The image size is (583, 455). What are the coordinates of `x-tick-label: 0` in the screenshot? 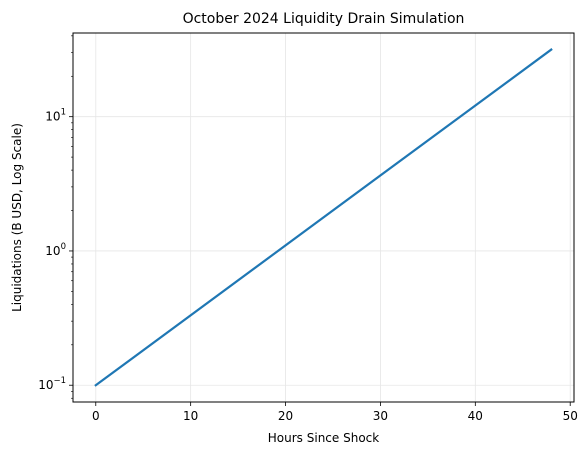 It's located at (96, 416).